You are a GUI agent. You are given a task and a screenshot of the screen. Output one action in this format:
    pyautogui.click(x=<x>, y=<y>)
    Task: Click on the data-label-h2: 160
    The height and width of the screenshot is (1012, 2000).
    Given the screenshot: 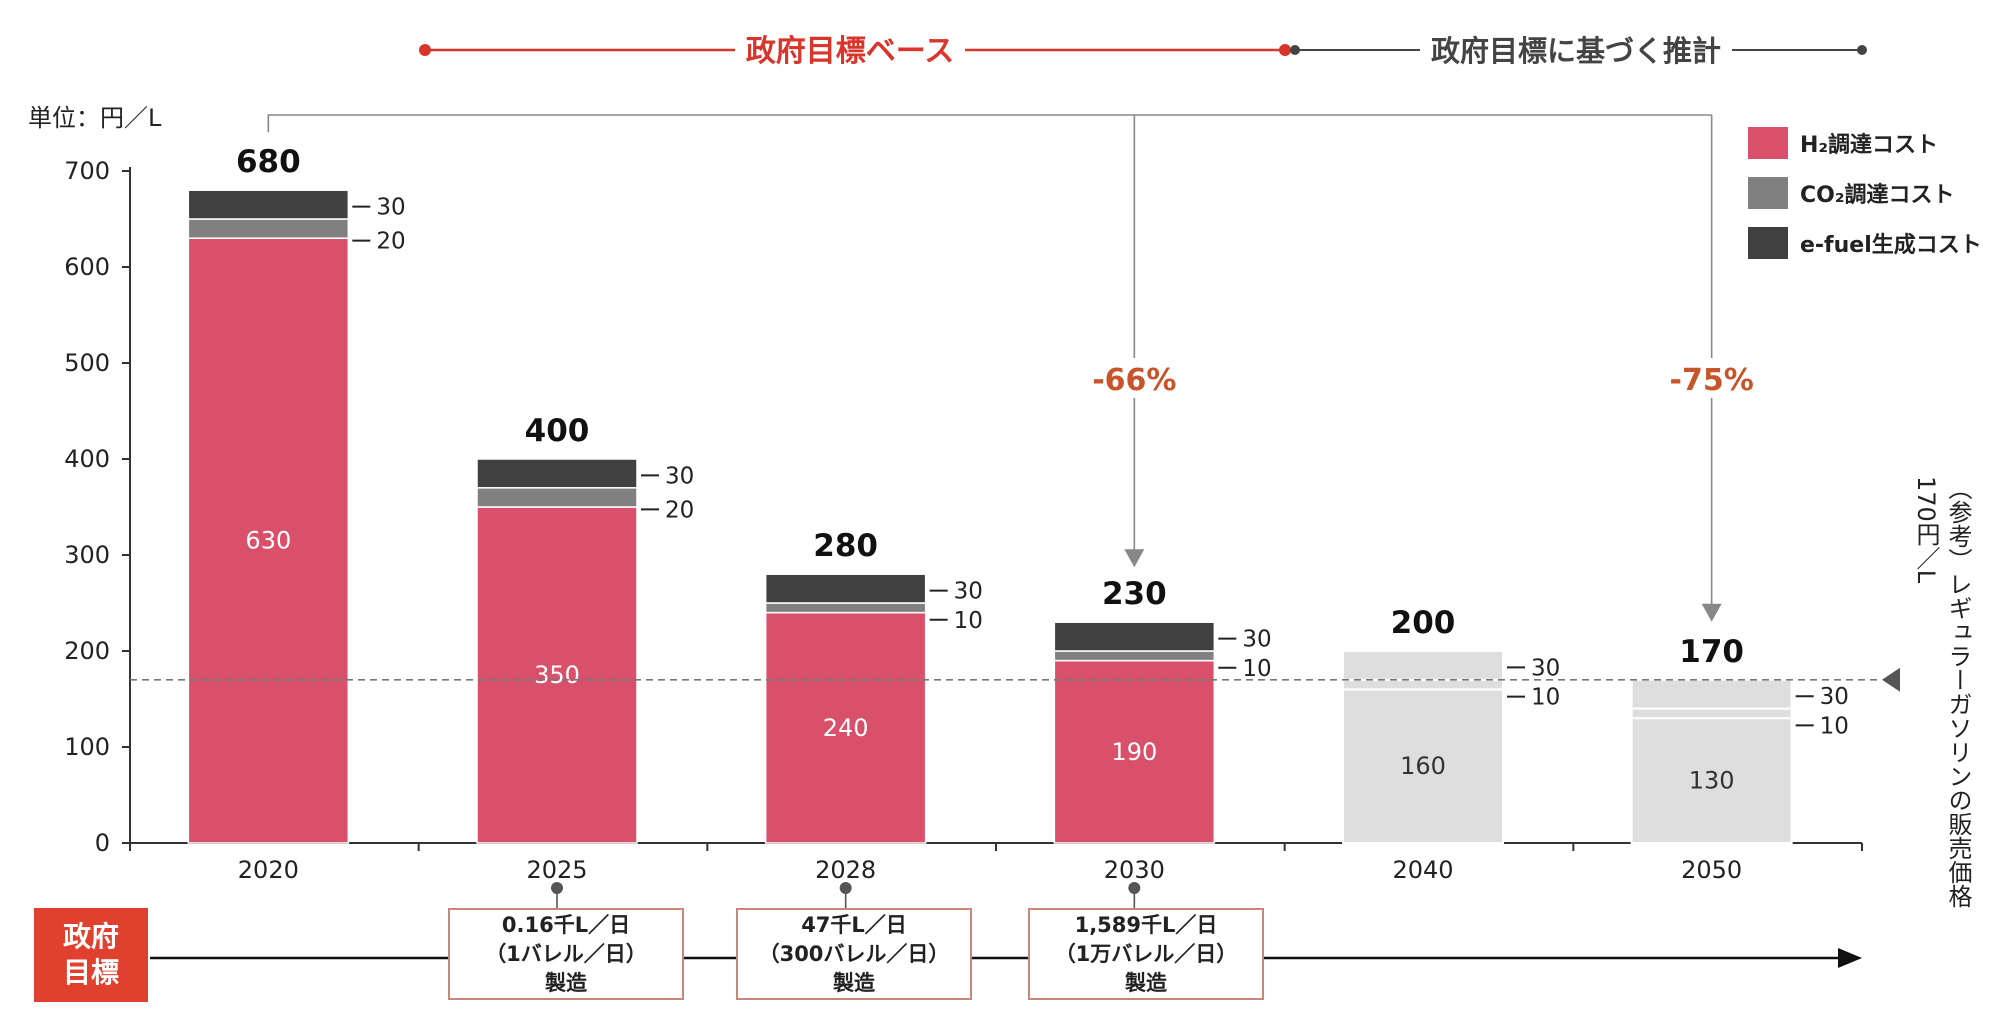 What is the action you would take?
    pyautogui.click(x=1423, y=766)
    